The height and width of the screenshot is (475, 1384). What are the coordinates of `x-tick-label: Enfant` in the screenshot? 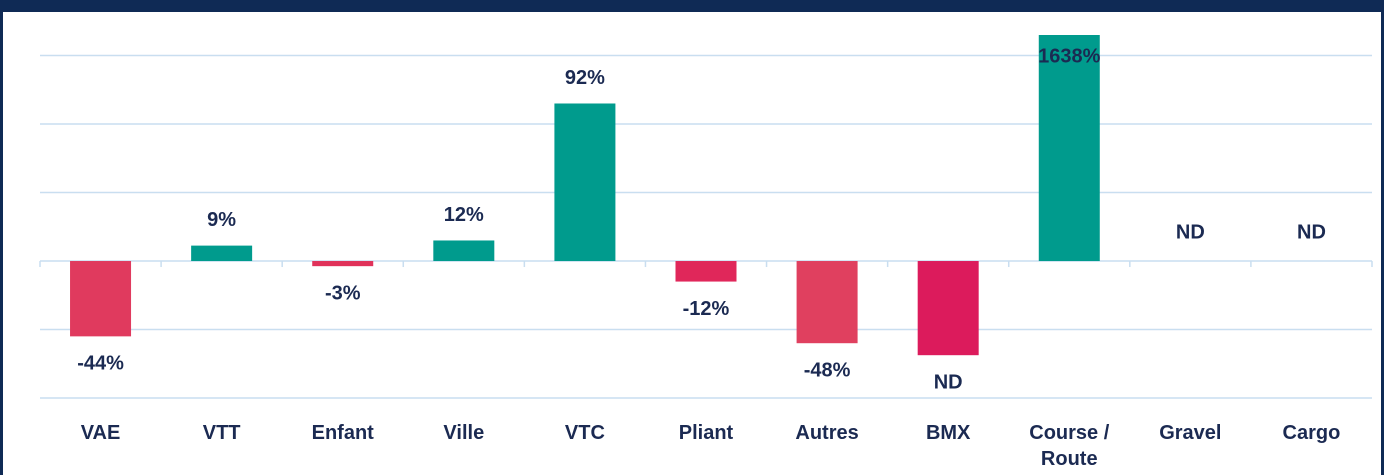 It's located at (342, 433).